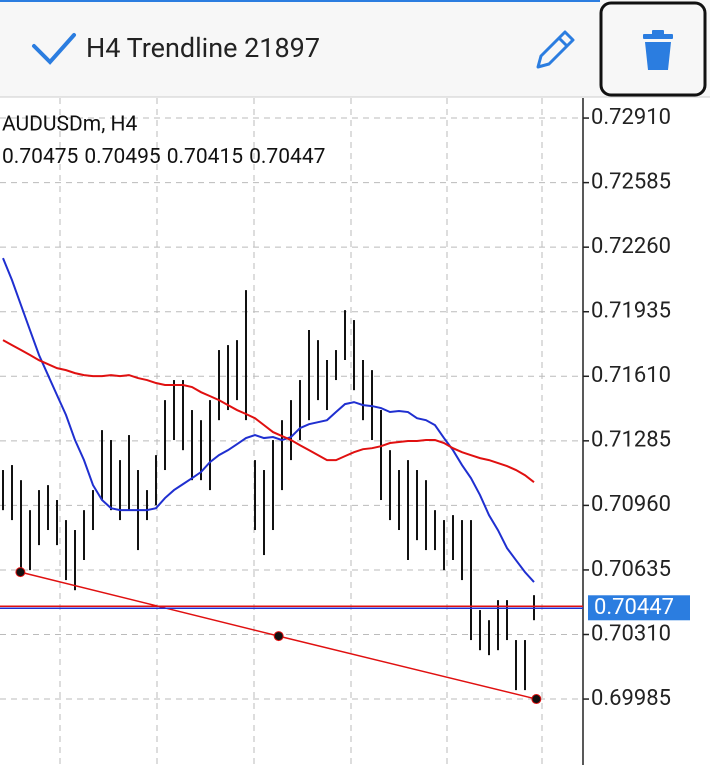  I want to click on y-tick-label: 0.69985, so click(631, 698).